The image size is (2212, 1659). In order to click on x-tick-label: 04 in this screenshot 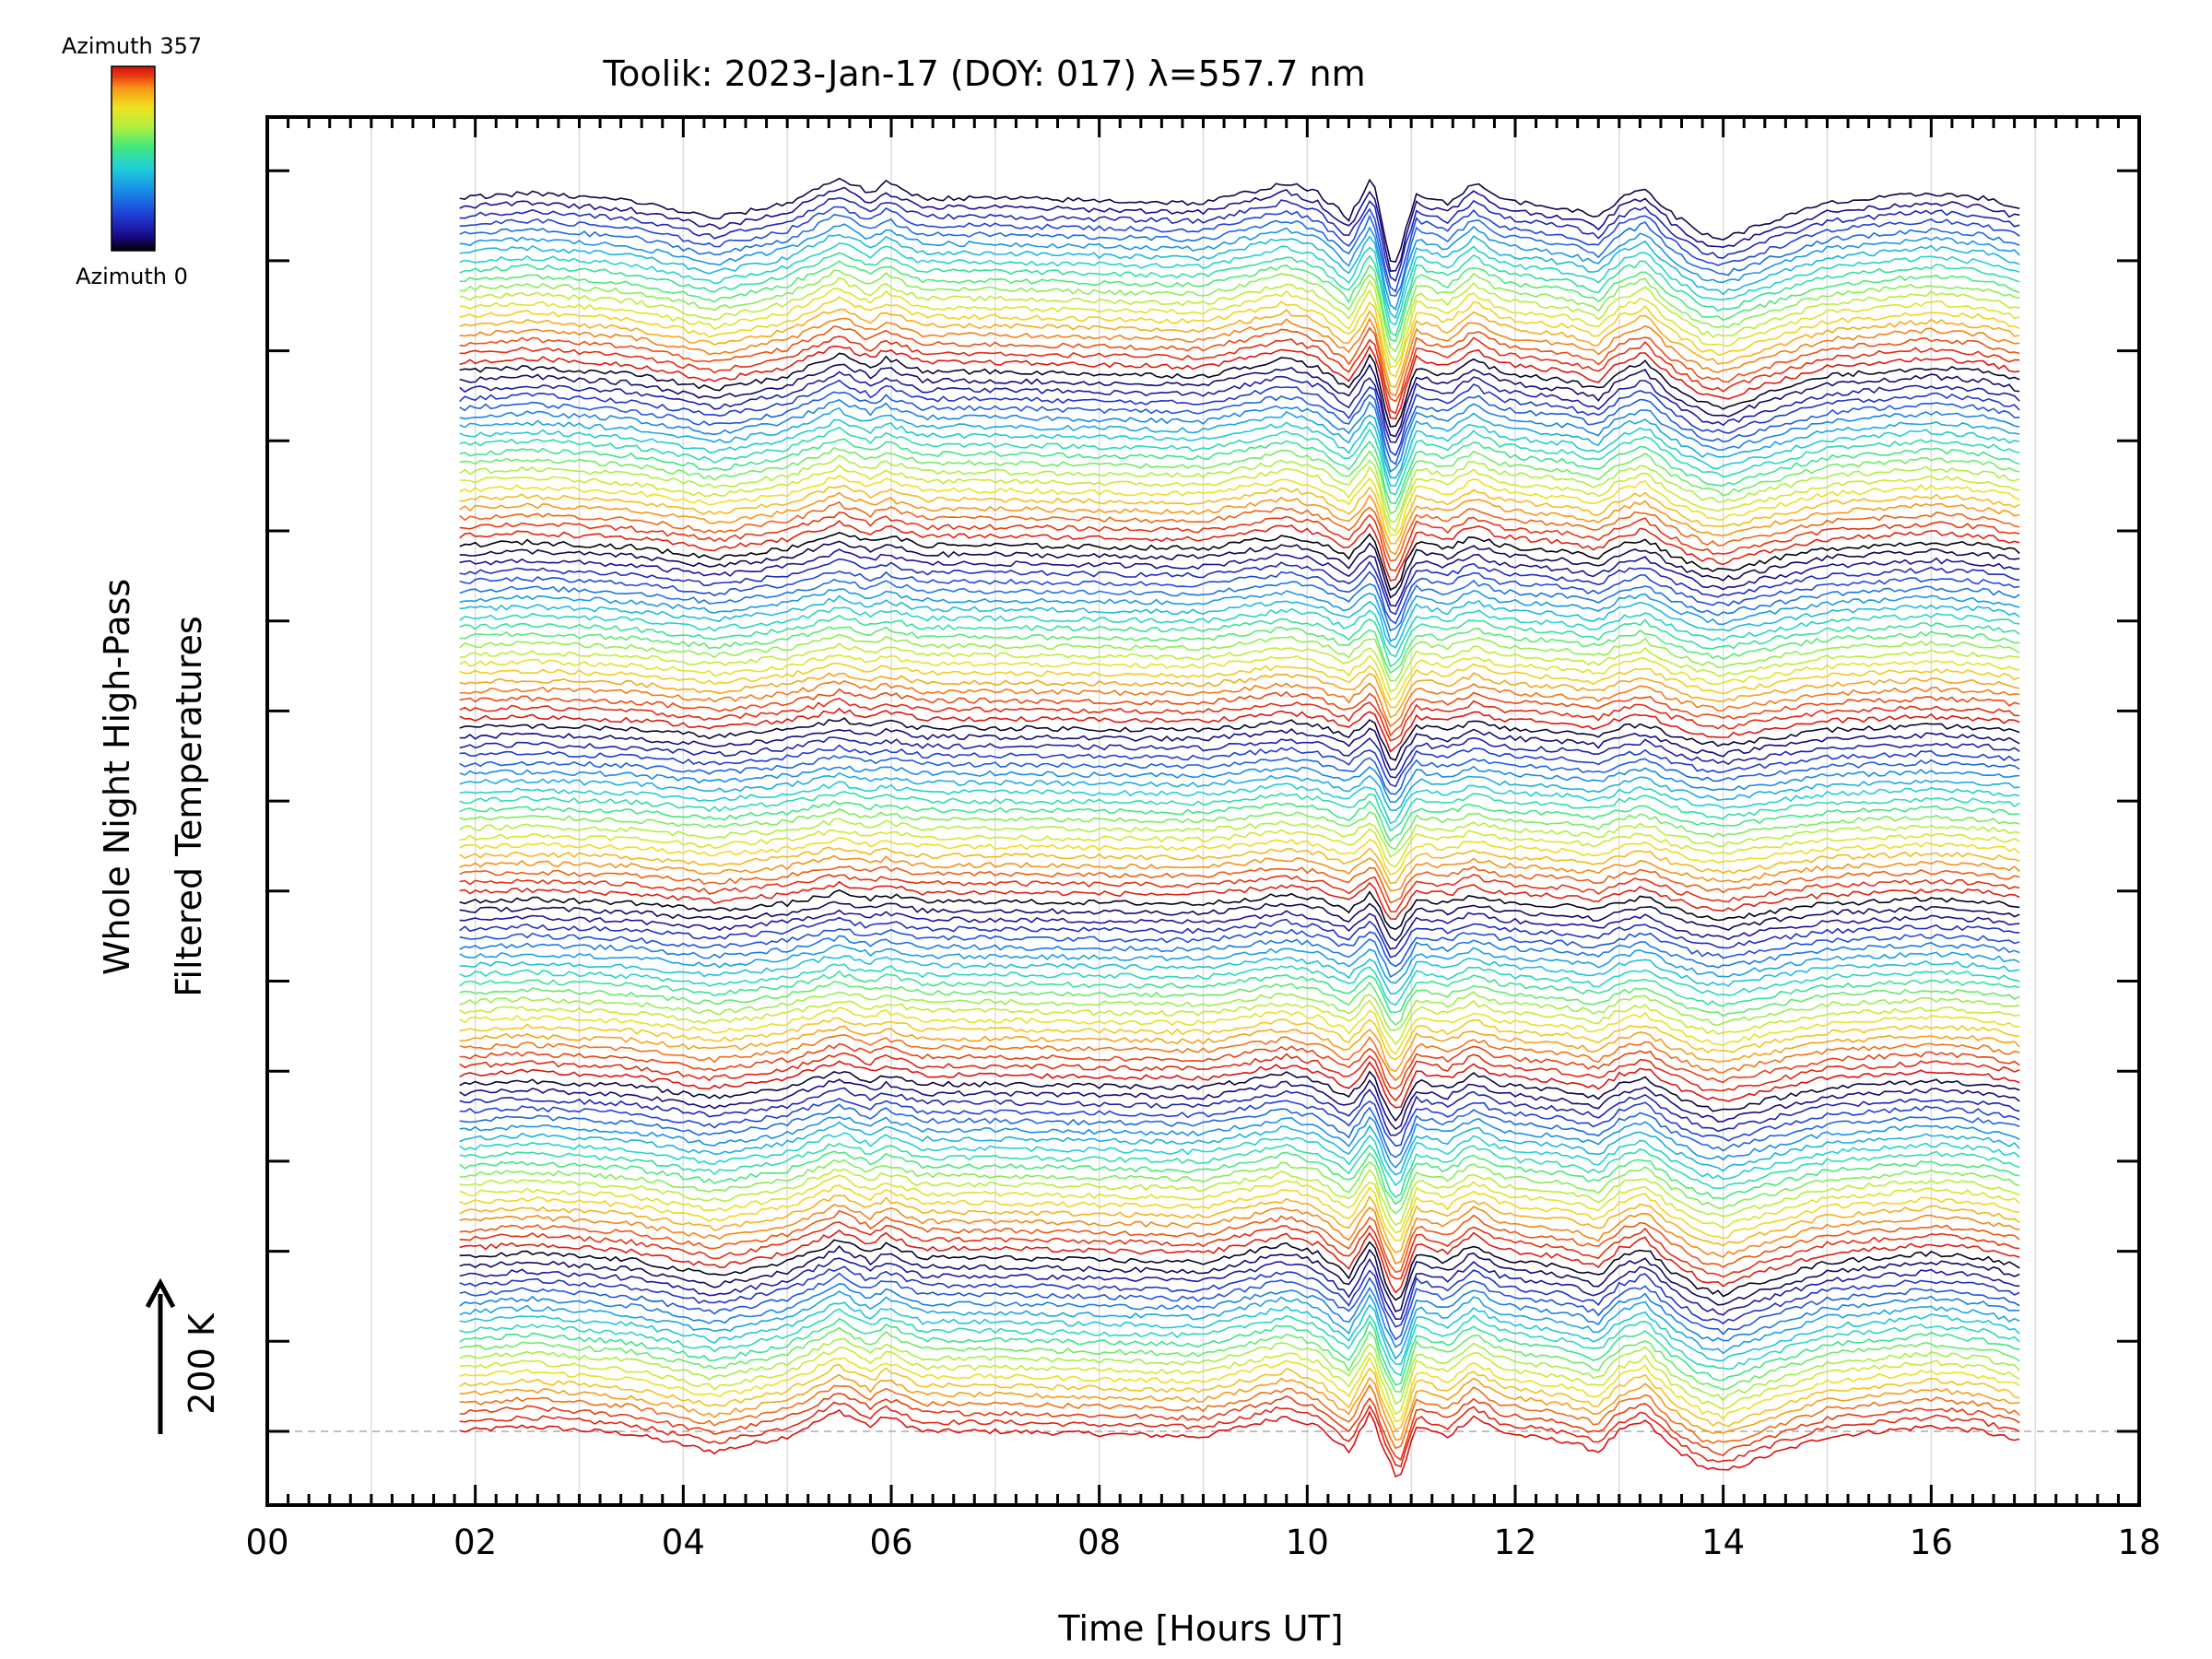, I will do `click(683, 1542)`.